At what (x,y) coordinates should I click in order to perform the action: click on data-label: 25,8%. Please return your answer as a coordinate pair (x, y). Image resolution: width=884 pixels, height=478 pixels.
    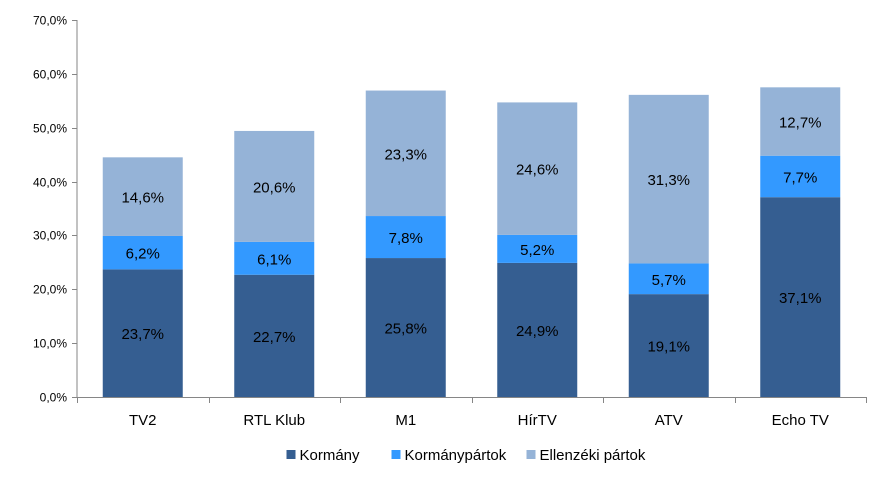
    Looking at the image, I should click on (405, 329).